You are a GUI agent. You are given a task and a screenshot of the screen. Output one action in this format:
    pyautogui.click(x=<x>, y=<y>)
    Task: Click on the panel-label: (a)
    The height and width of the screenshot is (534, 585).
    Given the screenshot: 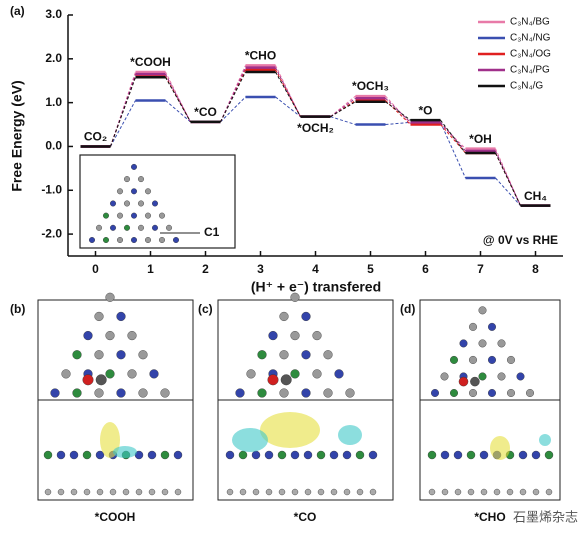 What is the action you would take?
    pyautogui.click(x=17, y=11)
    